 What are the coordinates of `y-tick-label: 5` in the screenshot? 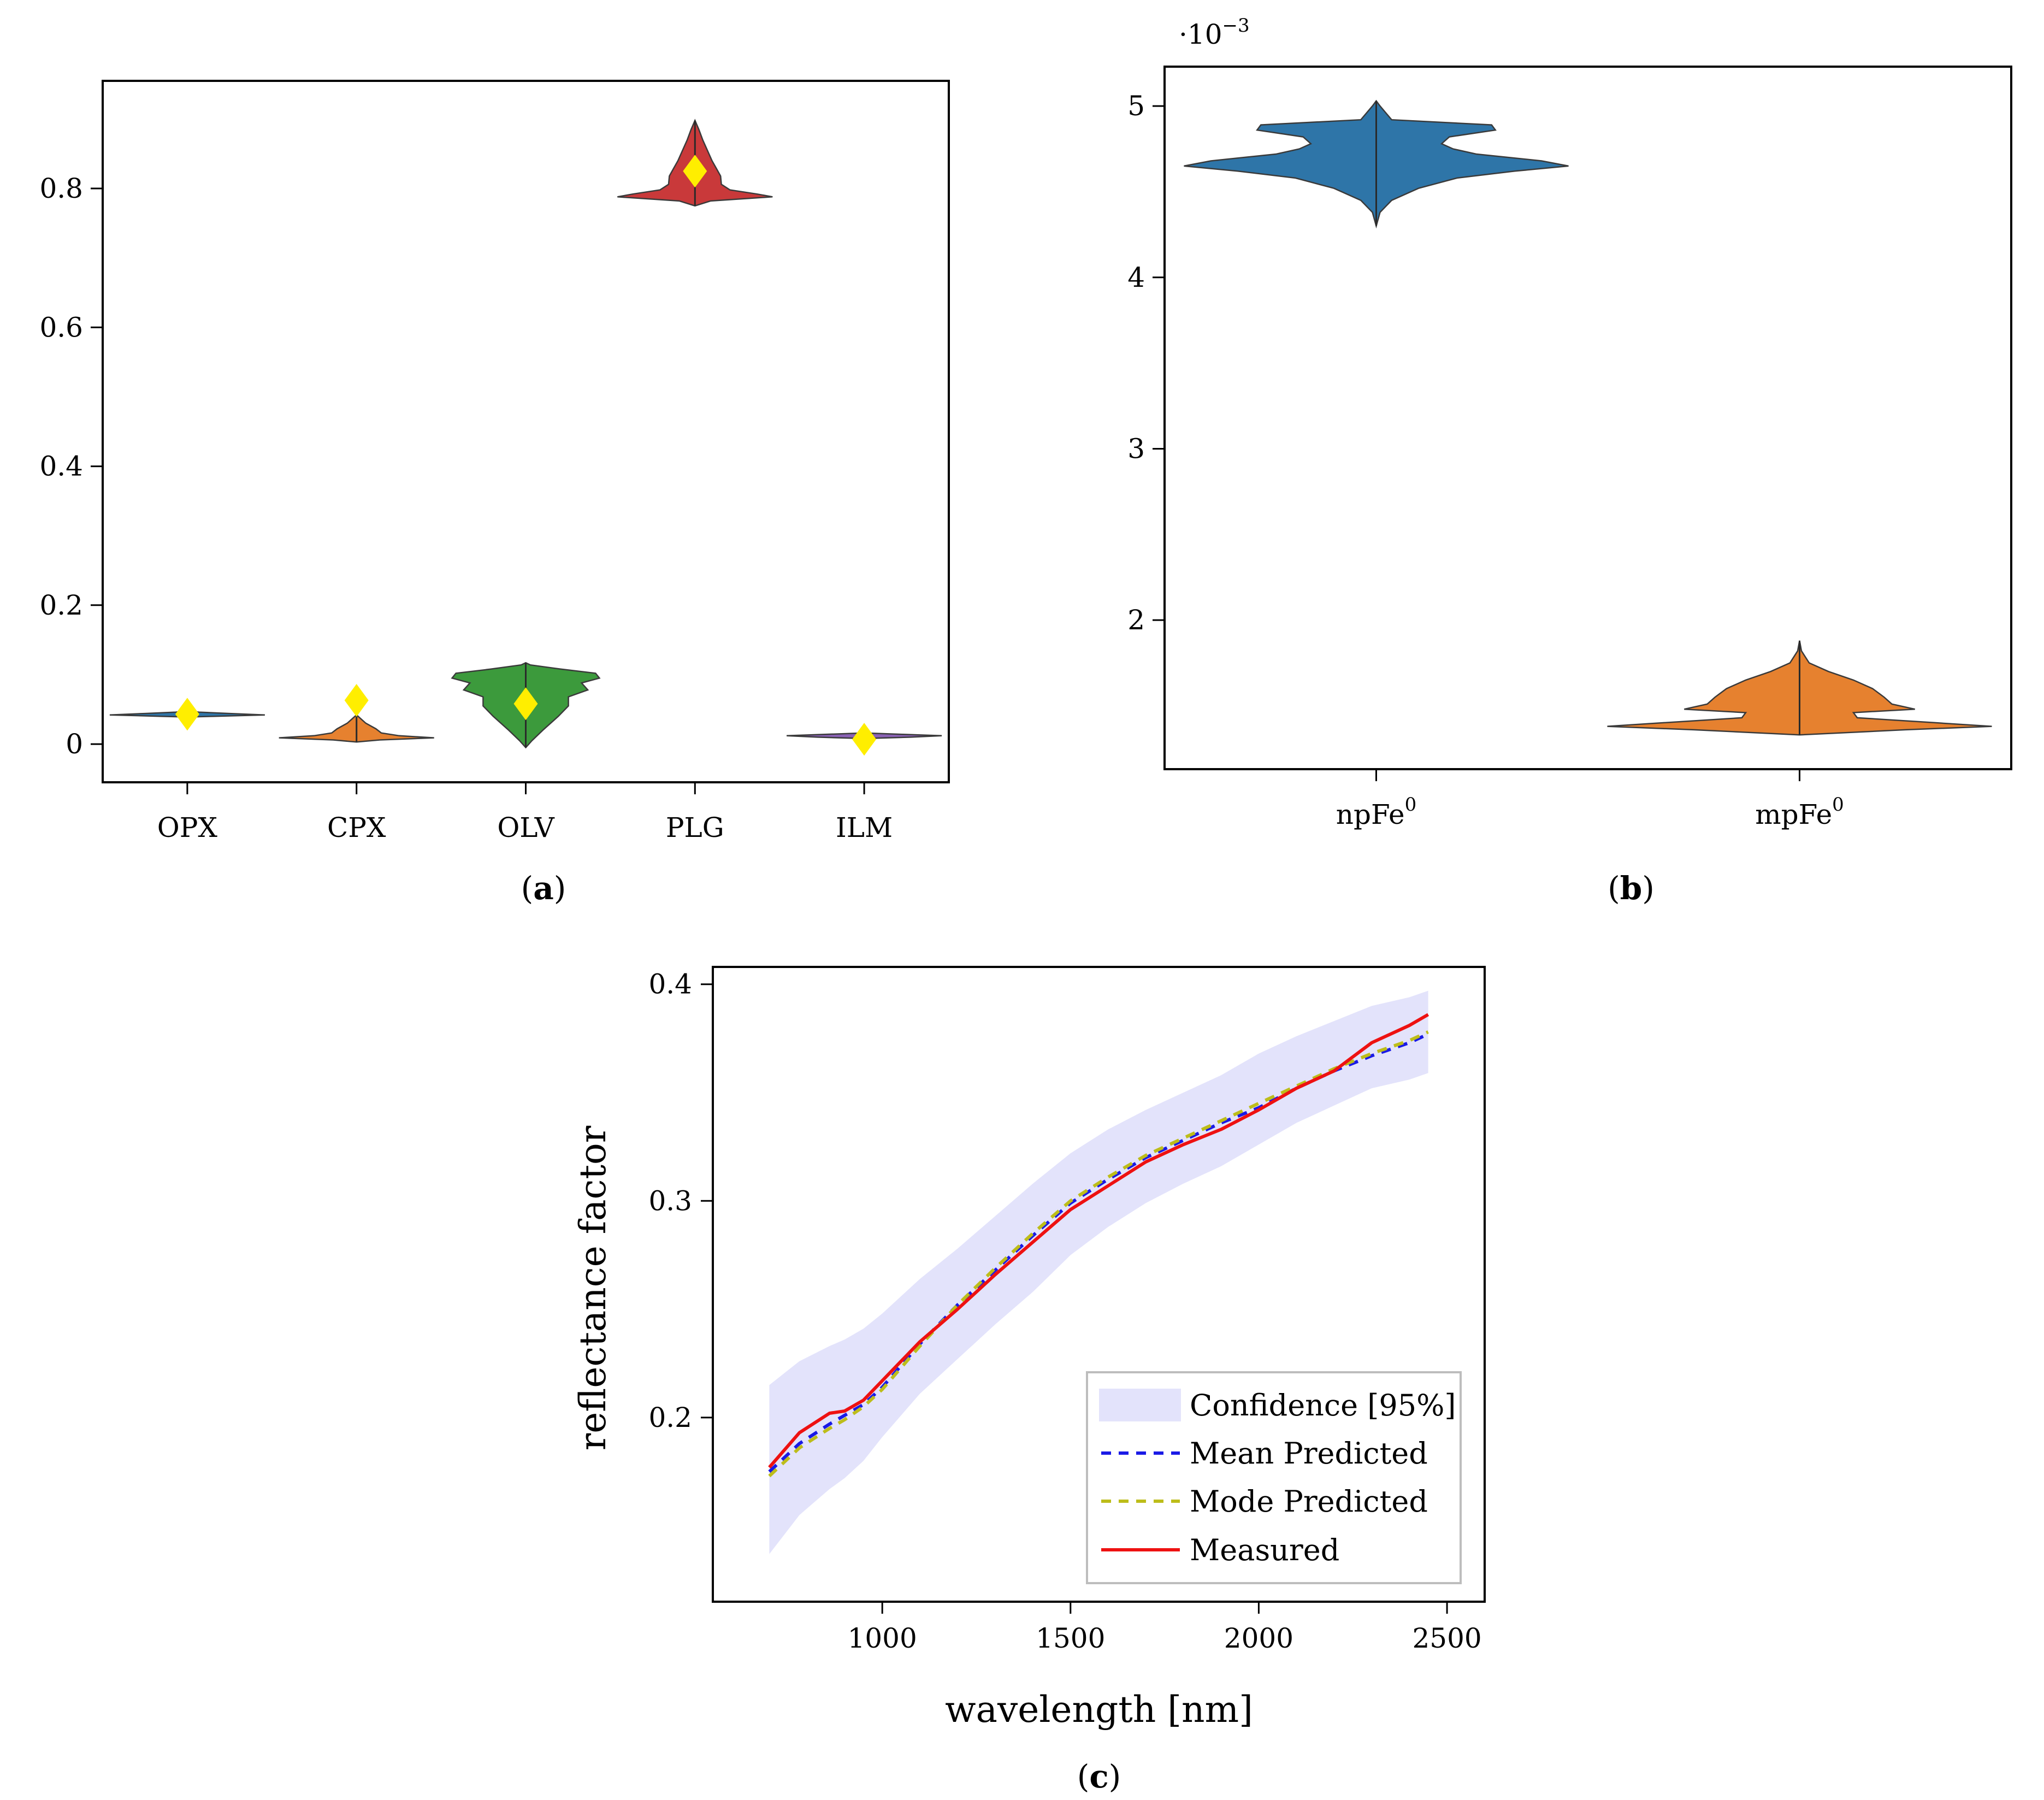 It's located at (1136, 106).